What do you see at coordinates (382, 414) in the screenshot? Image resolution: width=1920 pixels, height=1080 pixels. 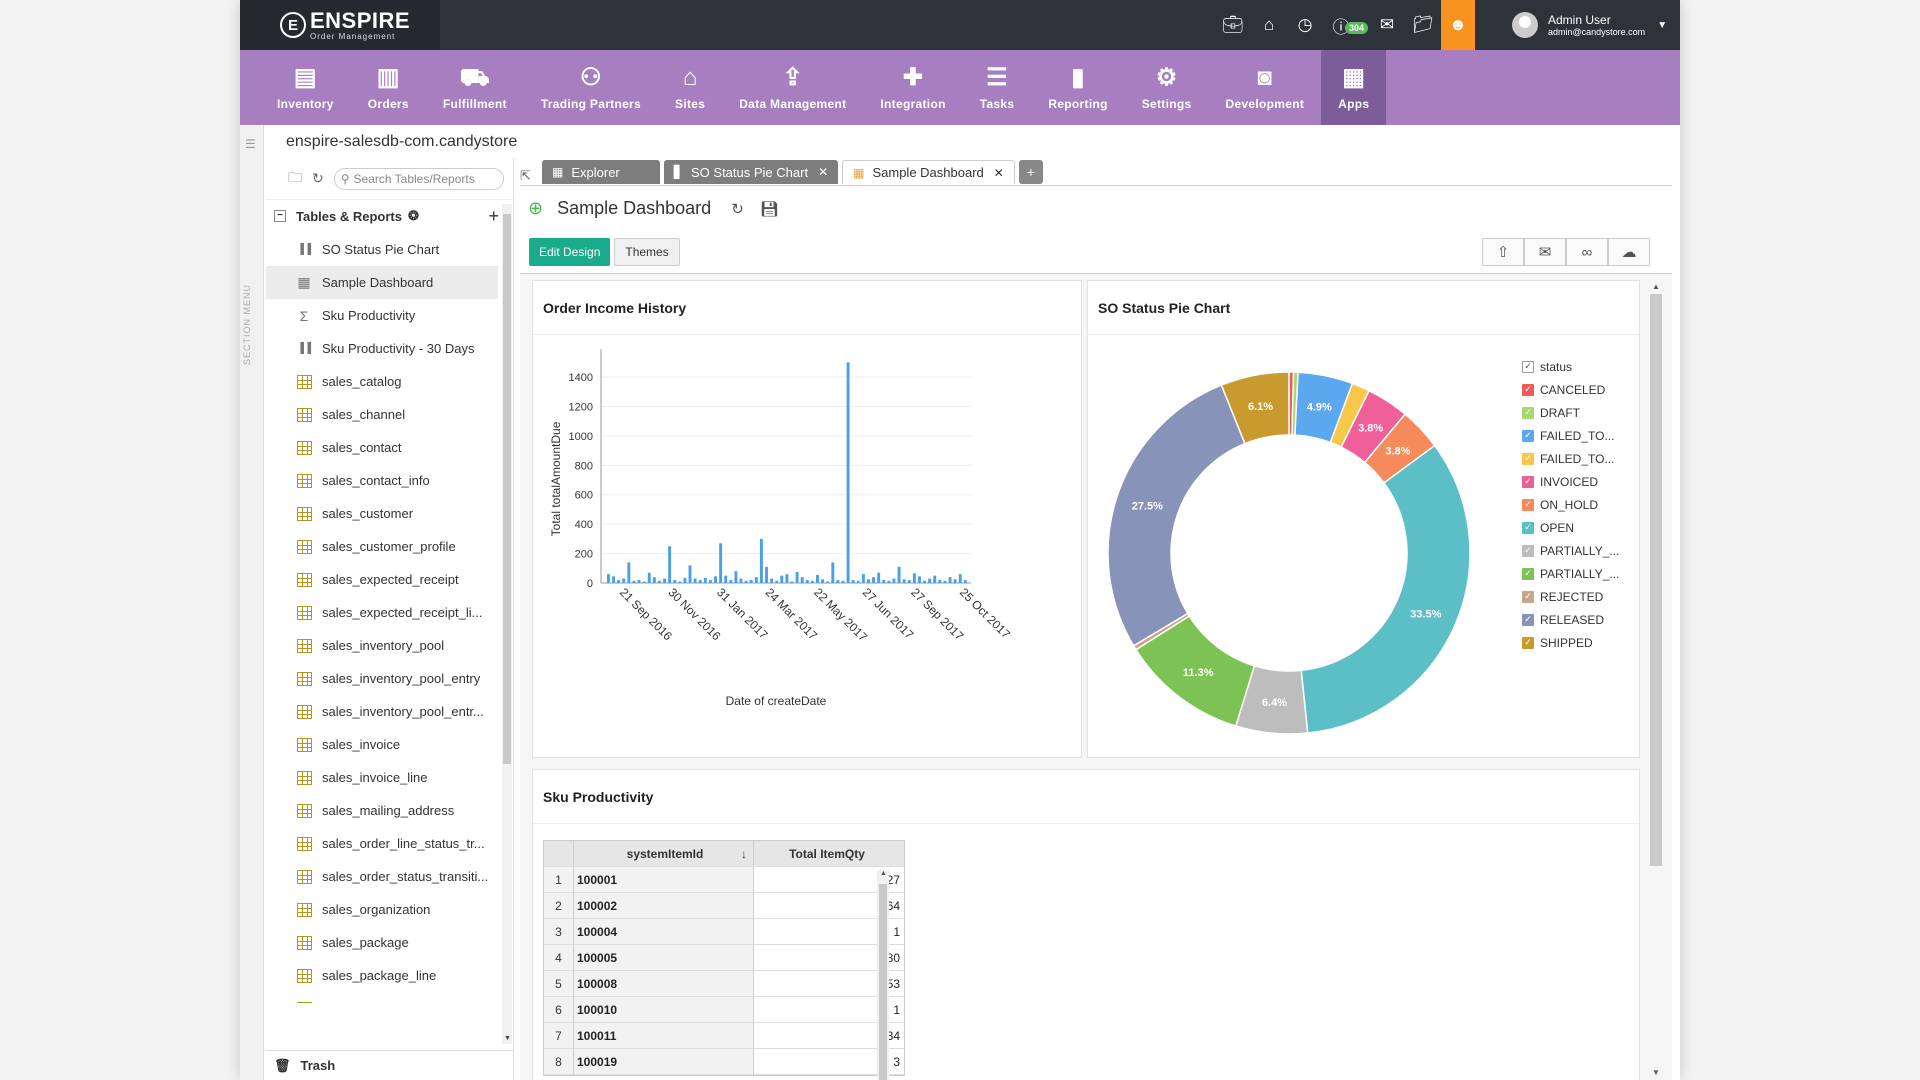 I see `sidebar-item: sales_channel` at bounding box center [382, 414].